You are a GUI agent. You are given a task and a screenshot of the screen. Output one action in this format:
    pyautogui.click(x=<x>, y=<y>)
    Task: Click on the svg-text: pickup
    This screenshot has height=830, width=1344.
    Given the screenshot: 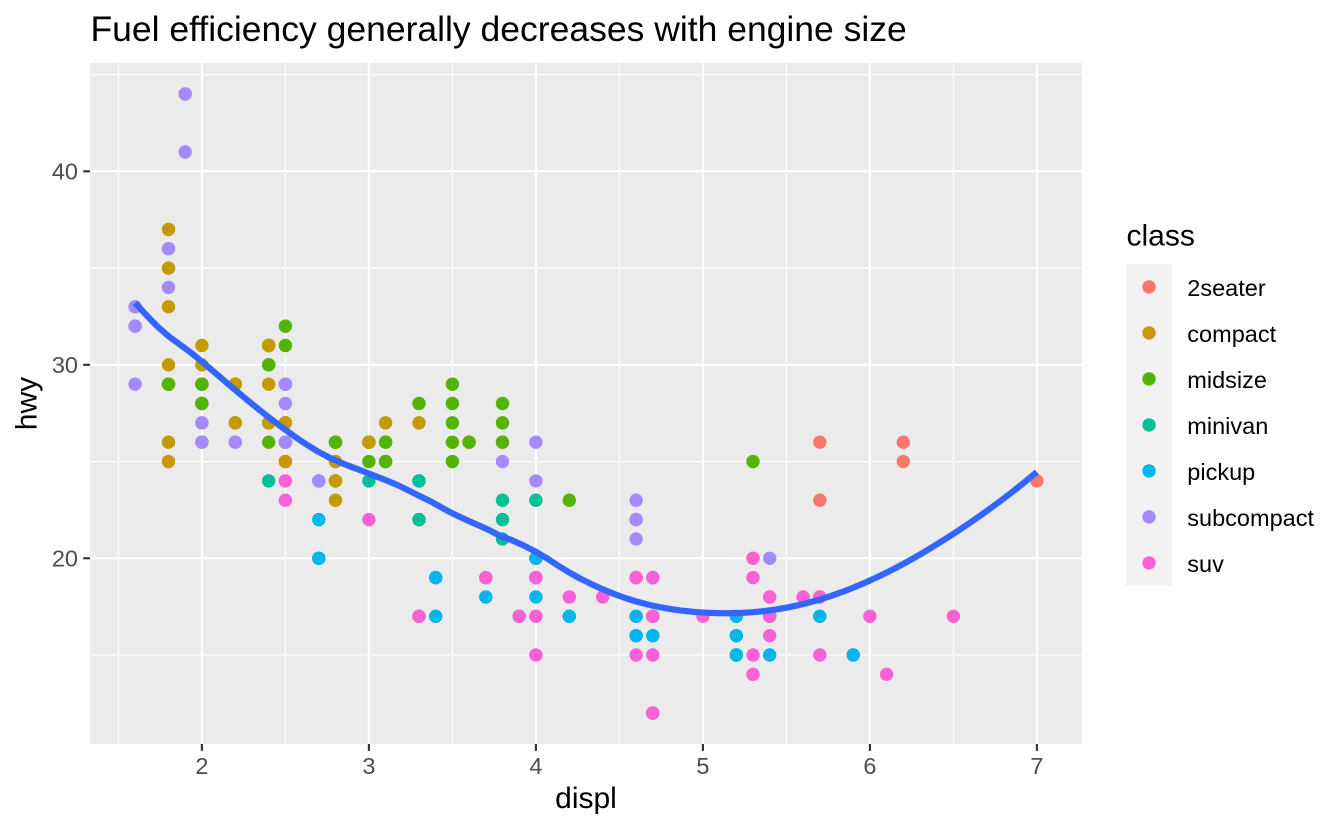 What is the action you would take?
    pyautogui.click(x=1221, y=472)
    